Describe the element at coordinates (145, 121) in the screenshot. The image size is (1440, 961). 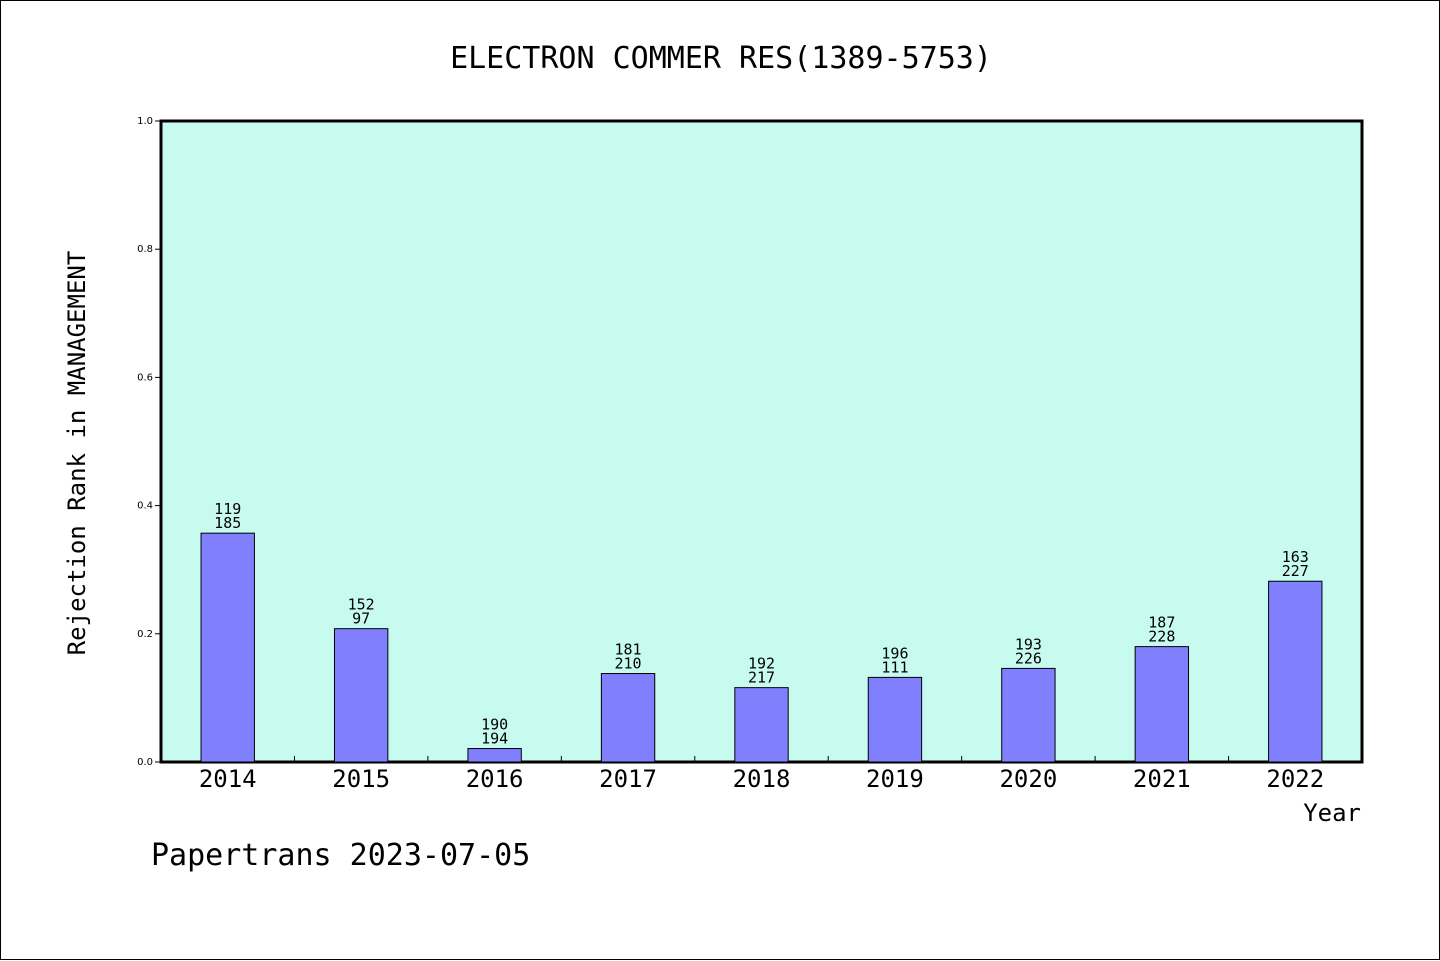
I see `y-tick-label: 1.0` at that location.